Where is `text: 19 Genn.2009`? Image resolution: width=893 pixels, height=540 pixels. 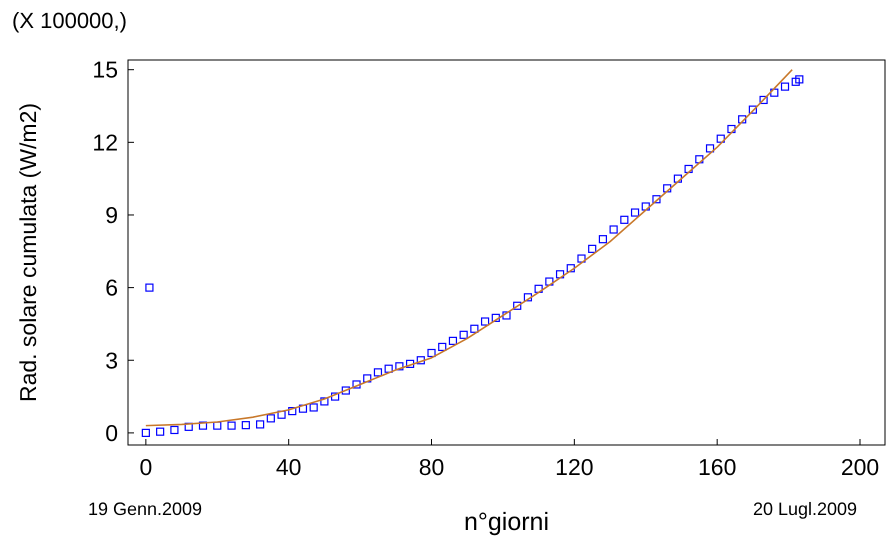
text: 19 Genn.2009 is located at coordinates (145, 509).